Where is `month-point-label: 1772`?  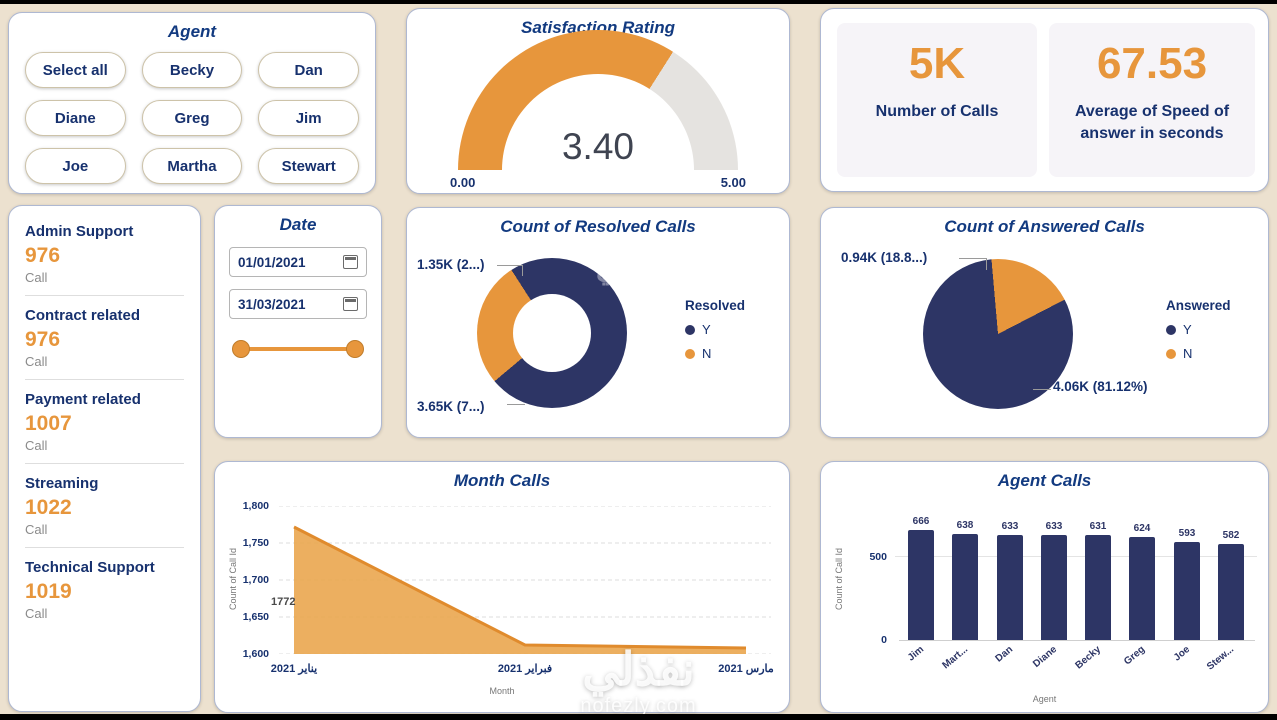
month-point-label: 1772 is located at coordinates (283, 602).